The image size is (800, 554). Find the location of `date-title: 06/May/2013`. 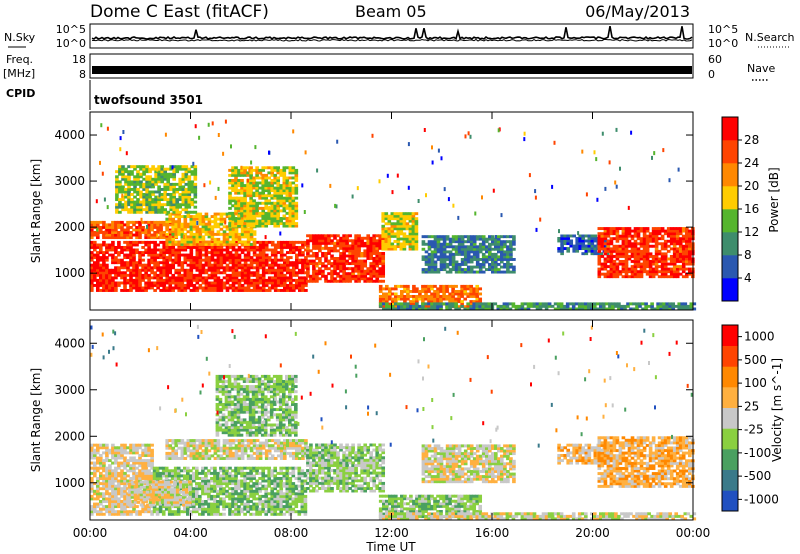

date-title: 06/May/2013 is located at coordinates (637, 11).